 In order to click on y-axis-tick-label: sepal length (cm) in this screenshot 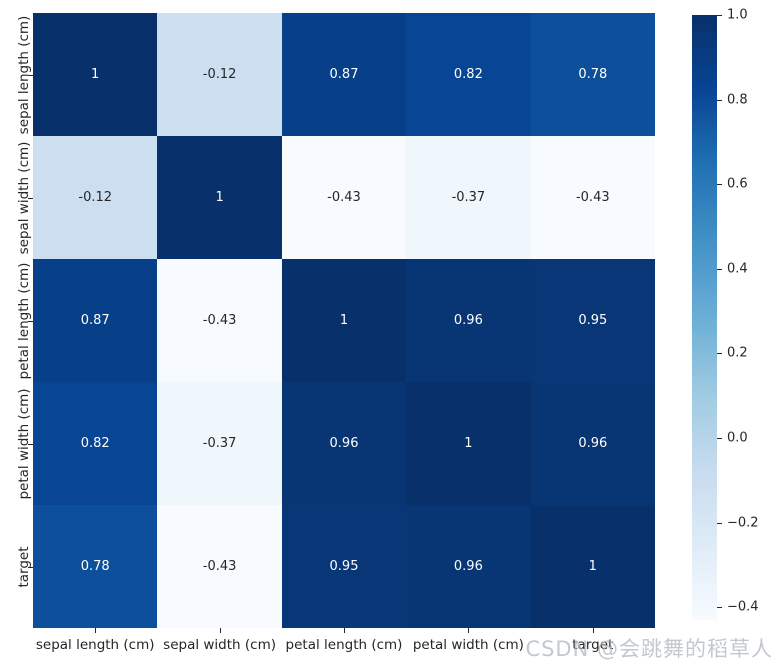, I will do `click(24, 74)`.